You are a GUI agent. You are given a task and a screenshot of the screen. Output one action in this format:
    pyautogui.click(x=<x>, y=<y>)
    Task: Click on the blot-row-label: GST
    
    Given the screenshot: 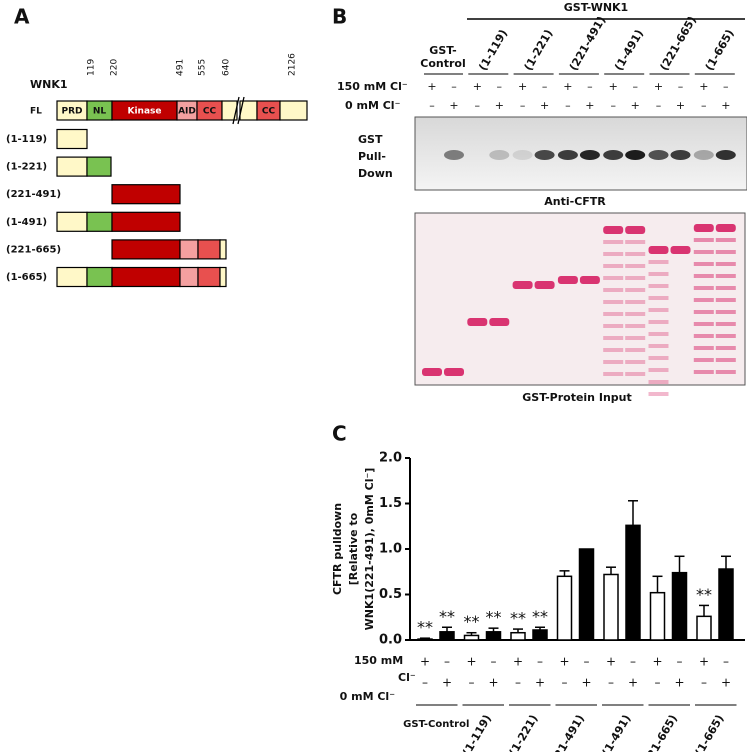 What is the action you would take?
    pyautogui.click(x=370, y=139)
    